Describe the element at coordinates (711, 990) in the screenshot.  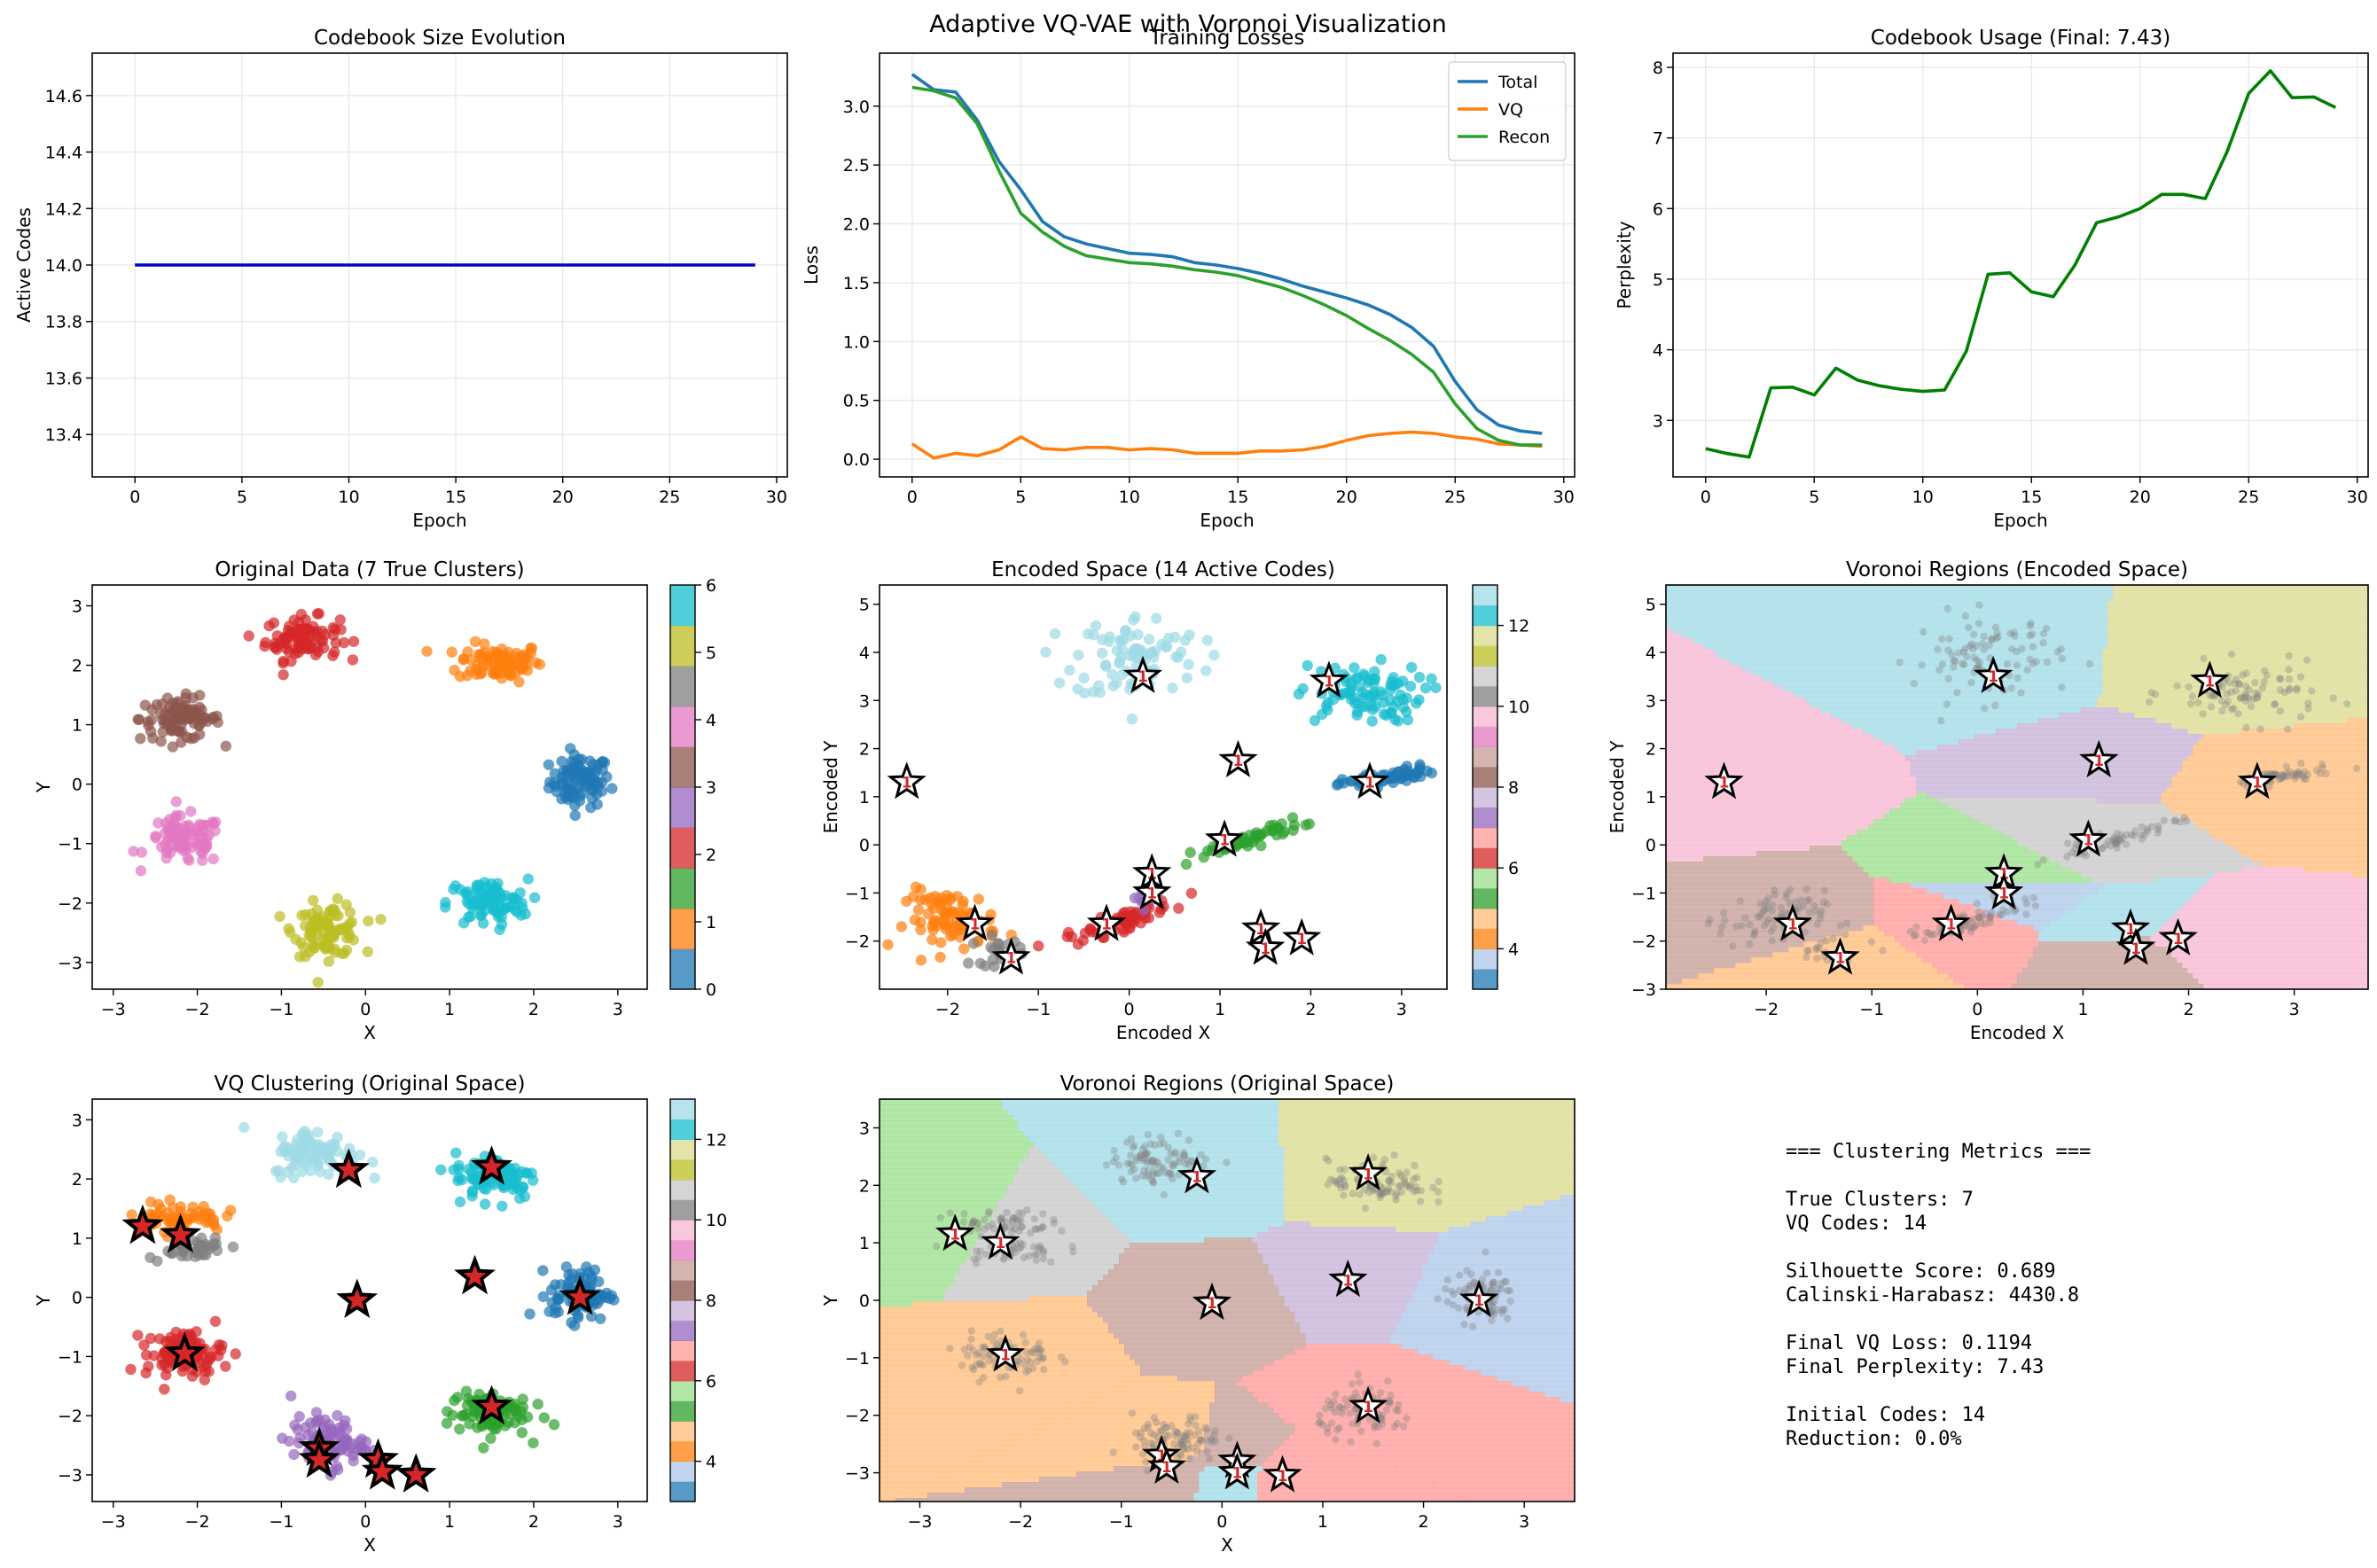
I see `colorbar-tick-label: 0` at that location.